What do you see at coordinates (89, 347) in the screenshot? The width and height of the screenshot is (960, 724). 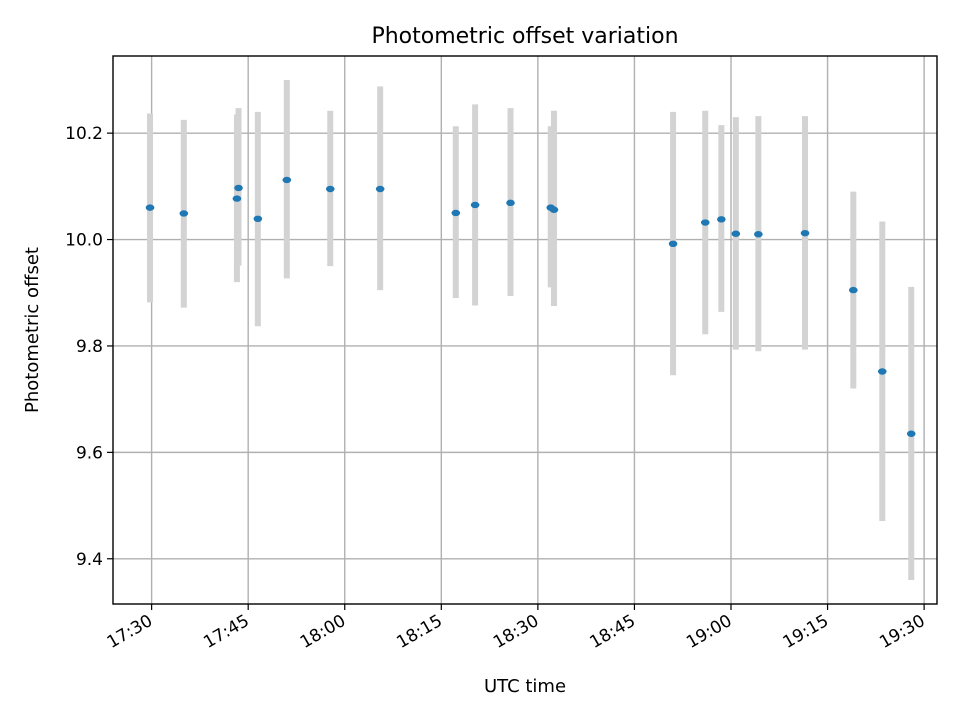 I see `y-tick-label: 9.8` at bounding box center [89, 347].